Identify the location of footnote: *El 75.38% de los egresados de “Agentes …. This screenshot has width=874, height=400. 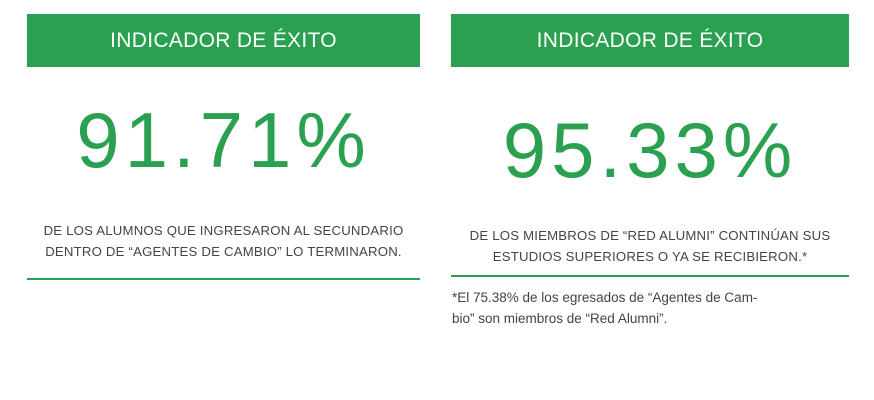
(650, 308).